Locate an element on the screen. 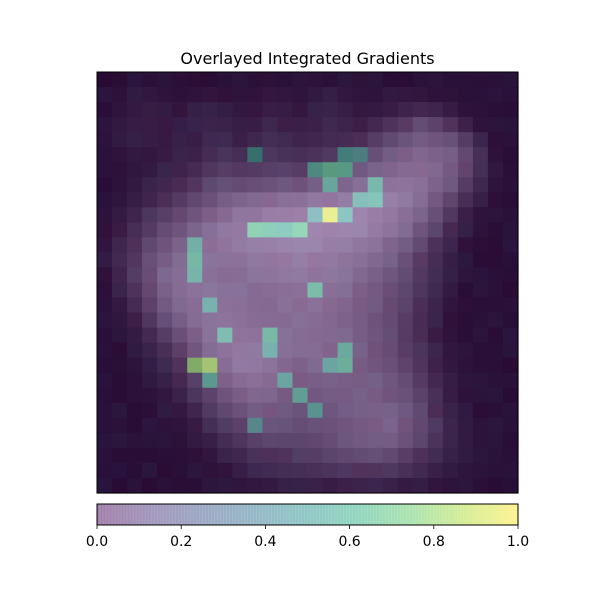  colorbar-ticks: 0.0 0.2 0.4 0.6 0.8 1.0 is located at coordinates (307, 537).